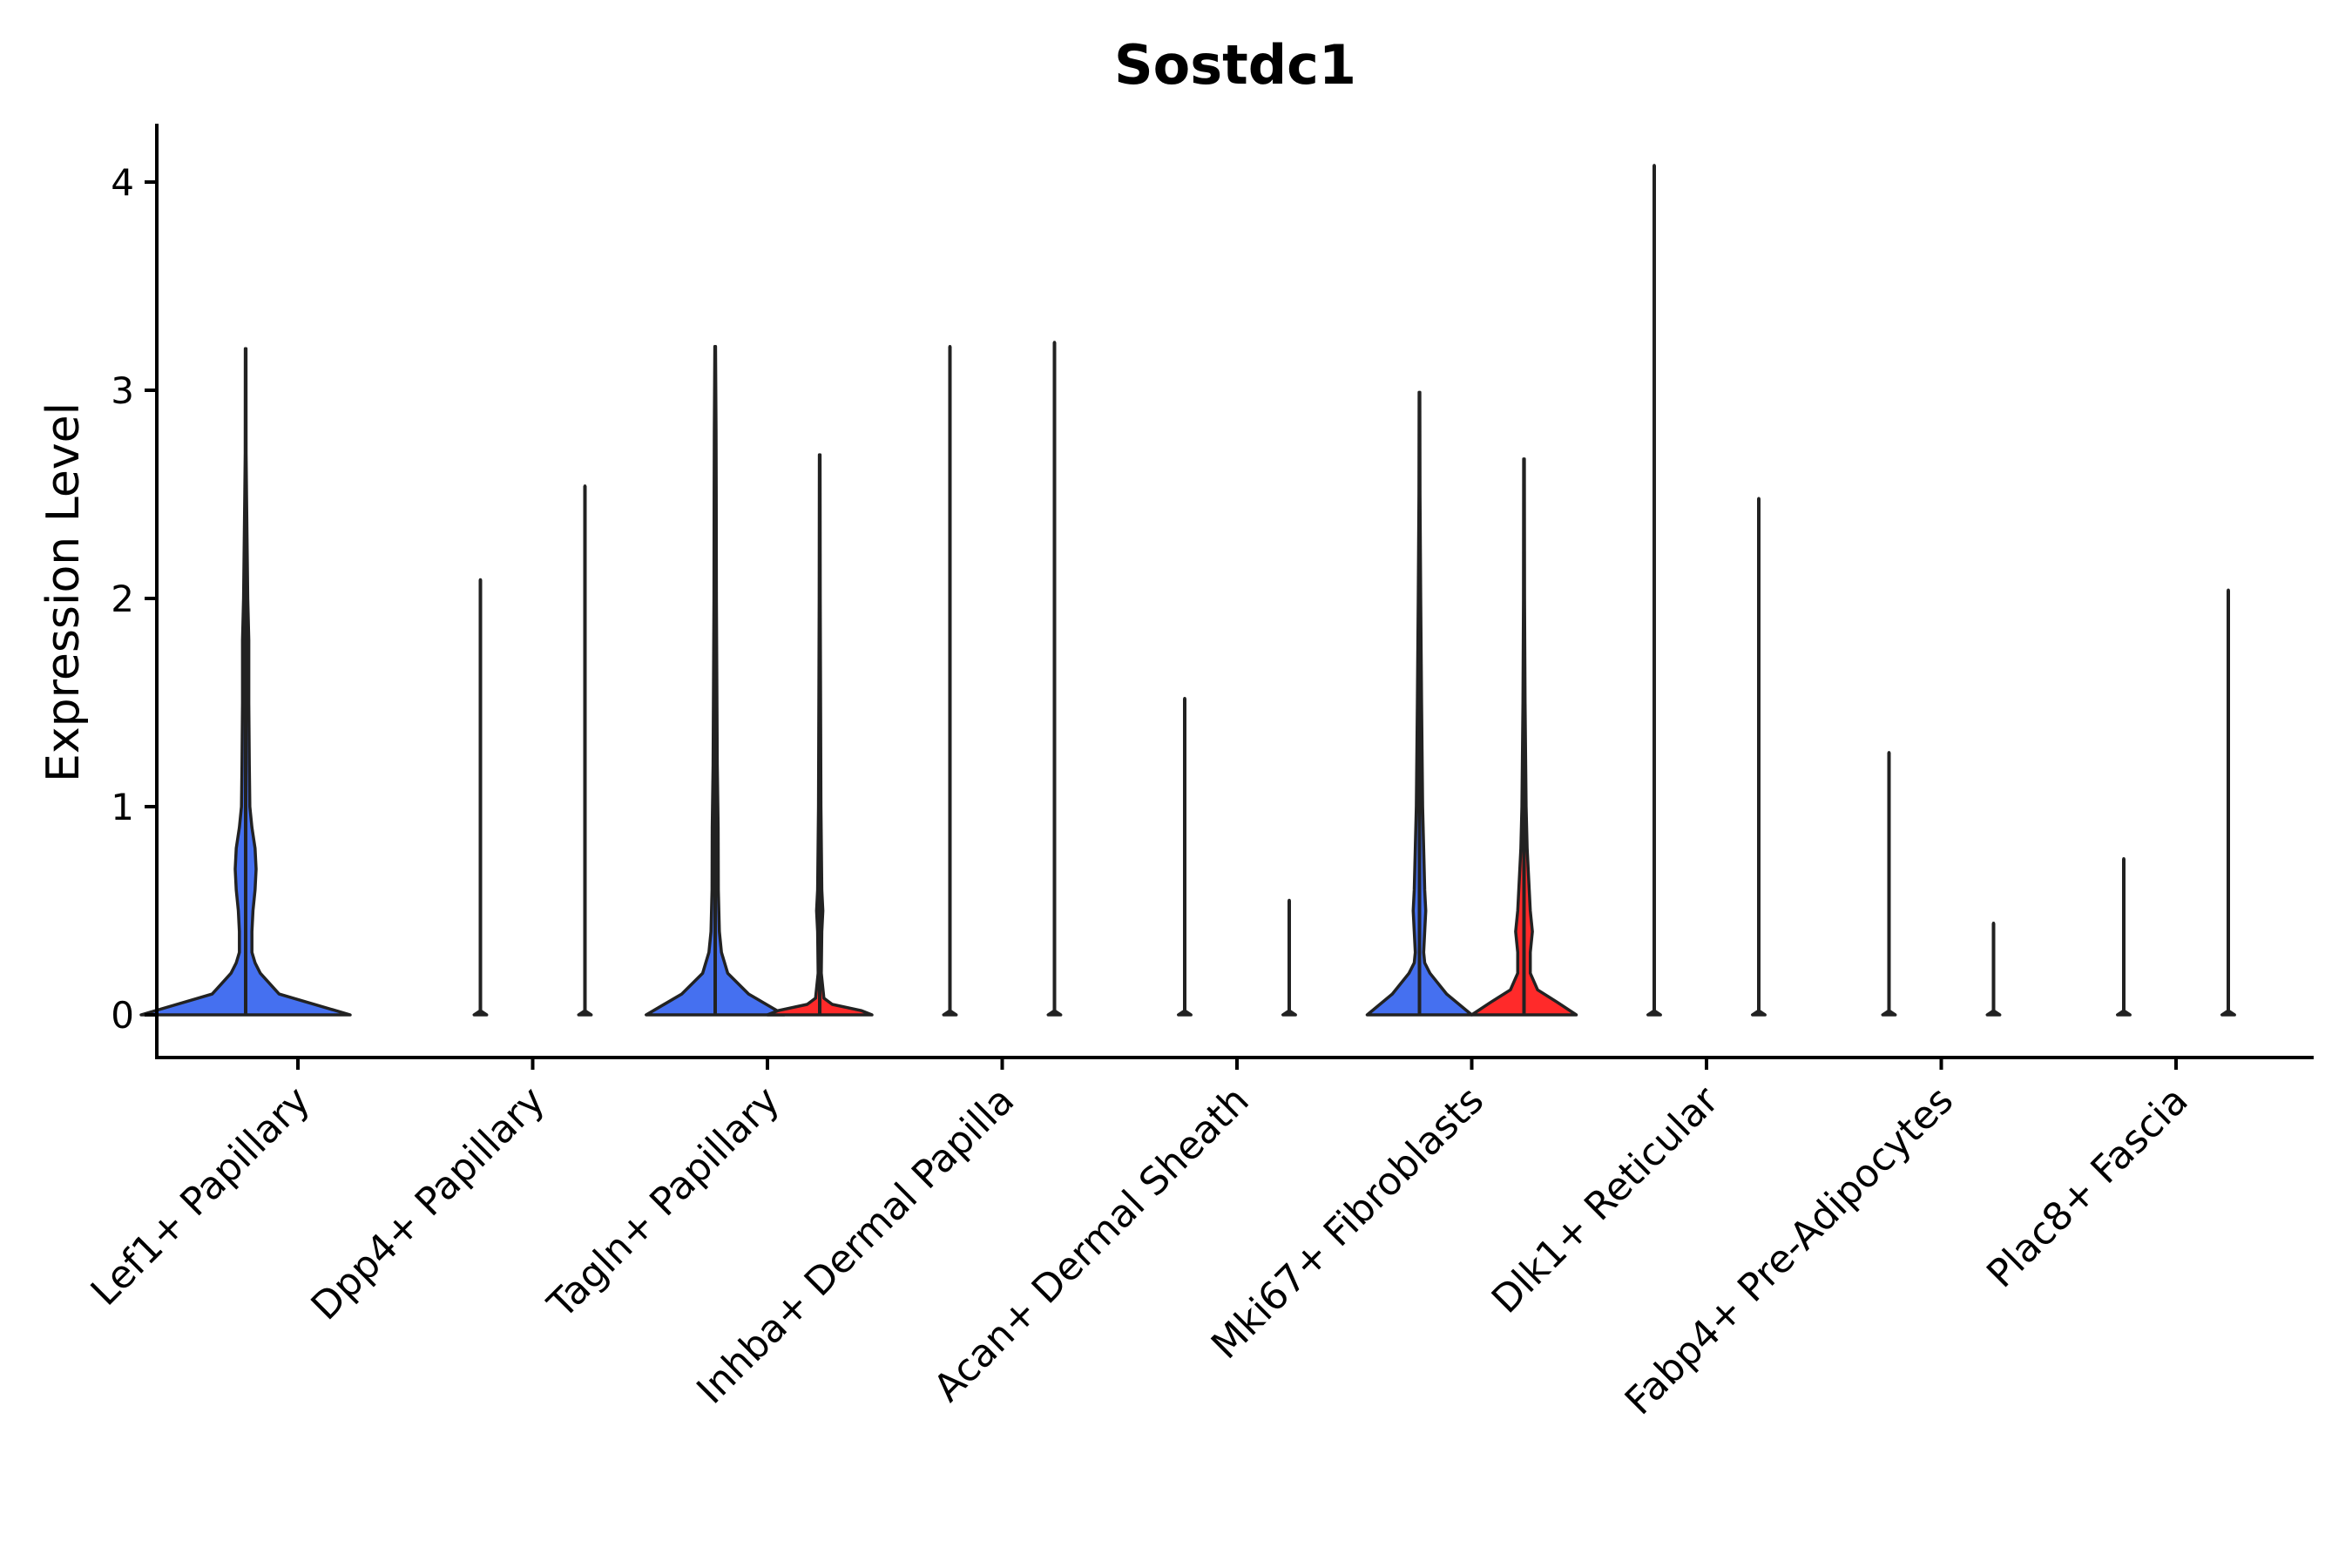 This screenshot has width=2352, height=1568. What do you see at coordinates (428, 1203) in the screenshot?
I see `x-tick-label: Dpp4+ Papillary` at bounding box center [428, 1203].